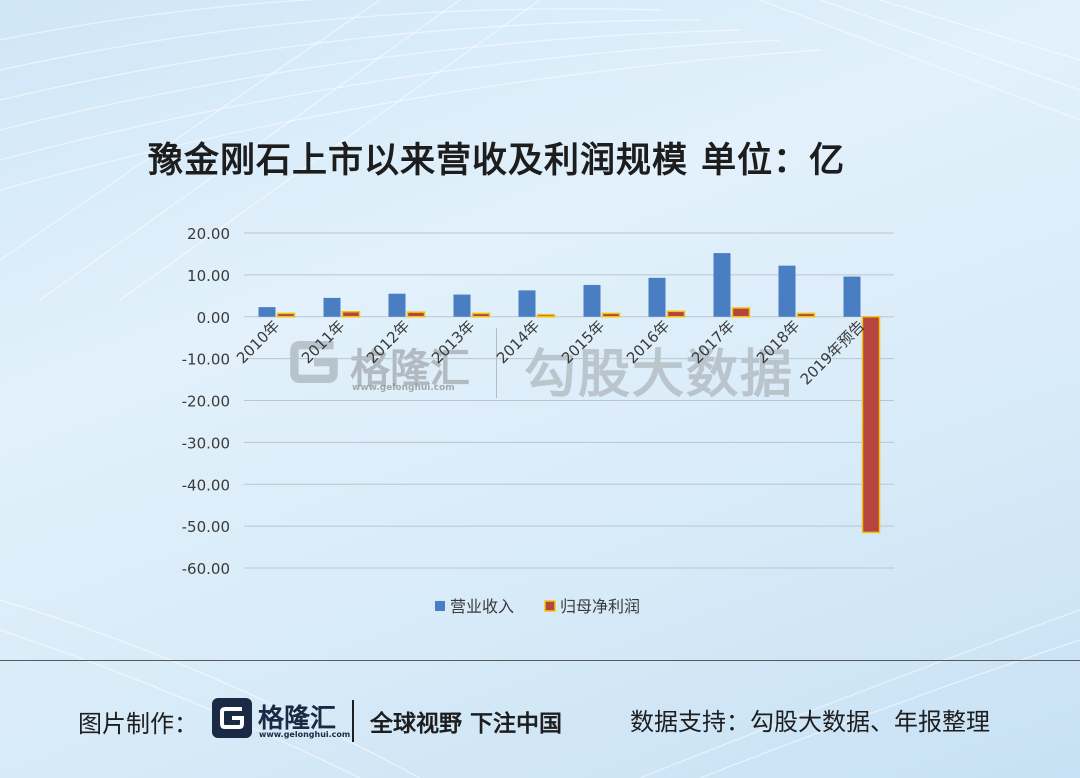 This screenshot has height=778, width=1080. What do you see at coordinates (410, 369) in the screenshot?
I see `watermark-logo-name: 格隆汇` at bounding box center [410, 369].